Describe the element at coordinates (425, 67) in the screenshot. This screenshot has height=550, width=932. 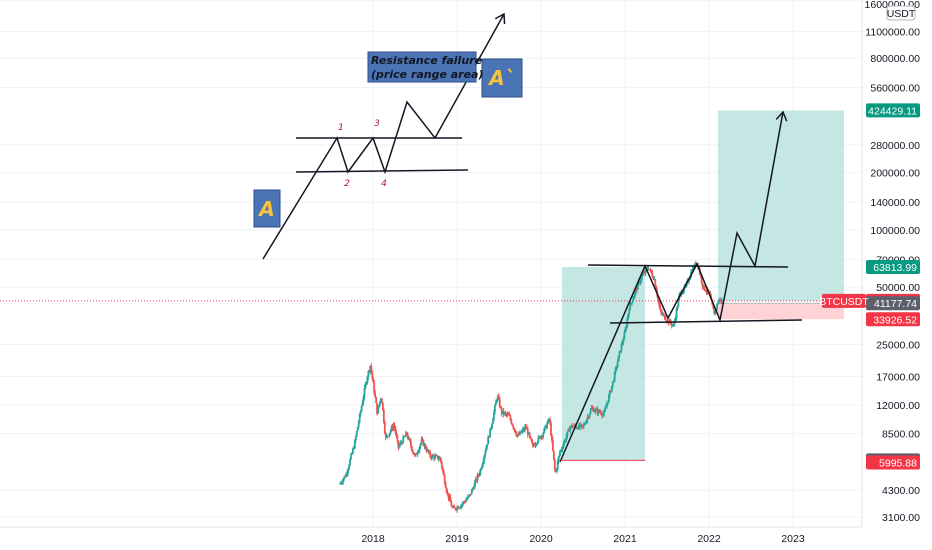
I see `resistance-failure-note: Resistance failure(price range area)` at that location.